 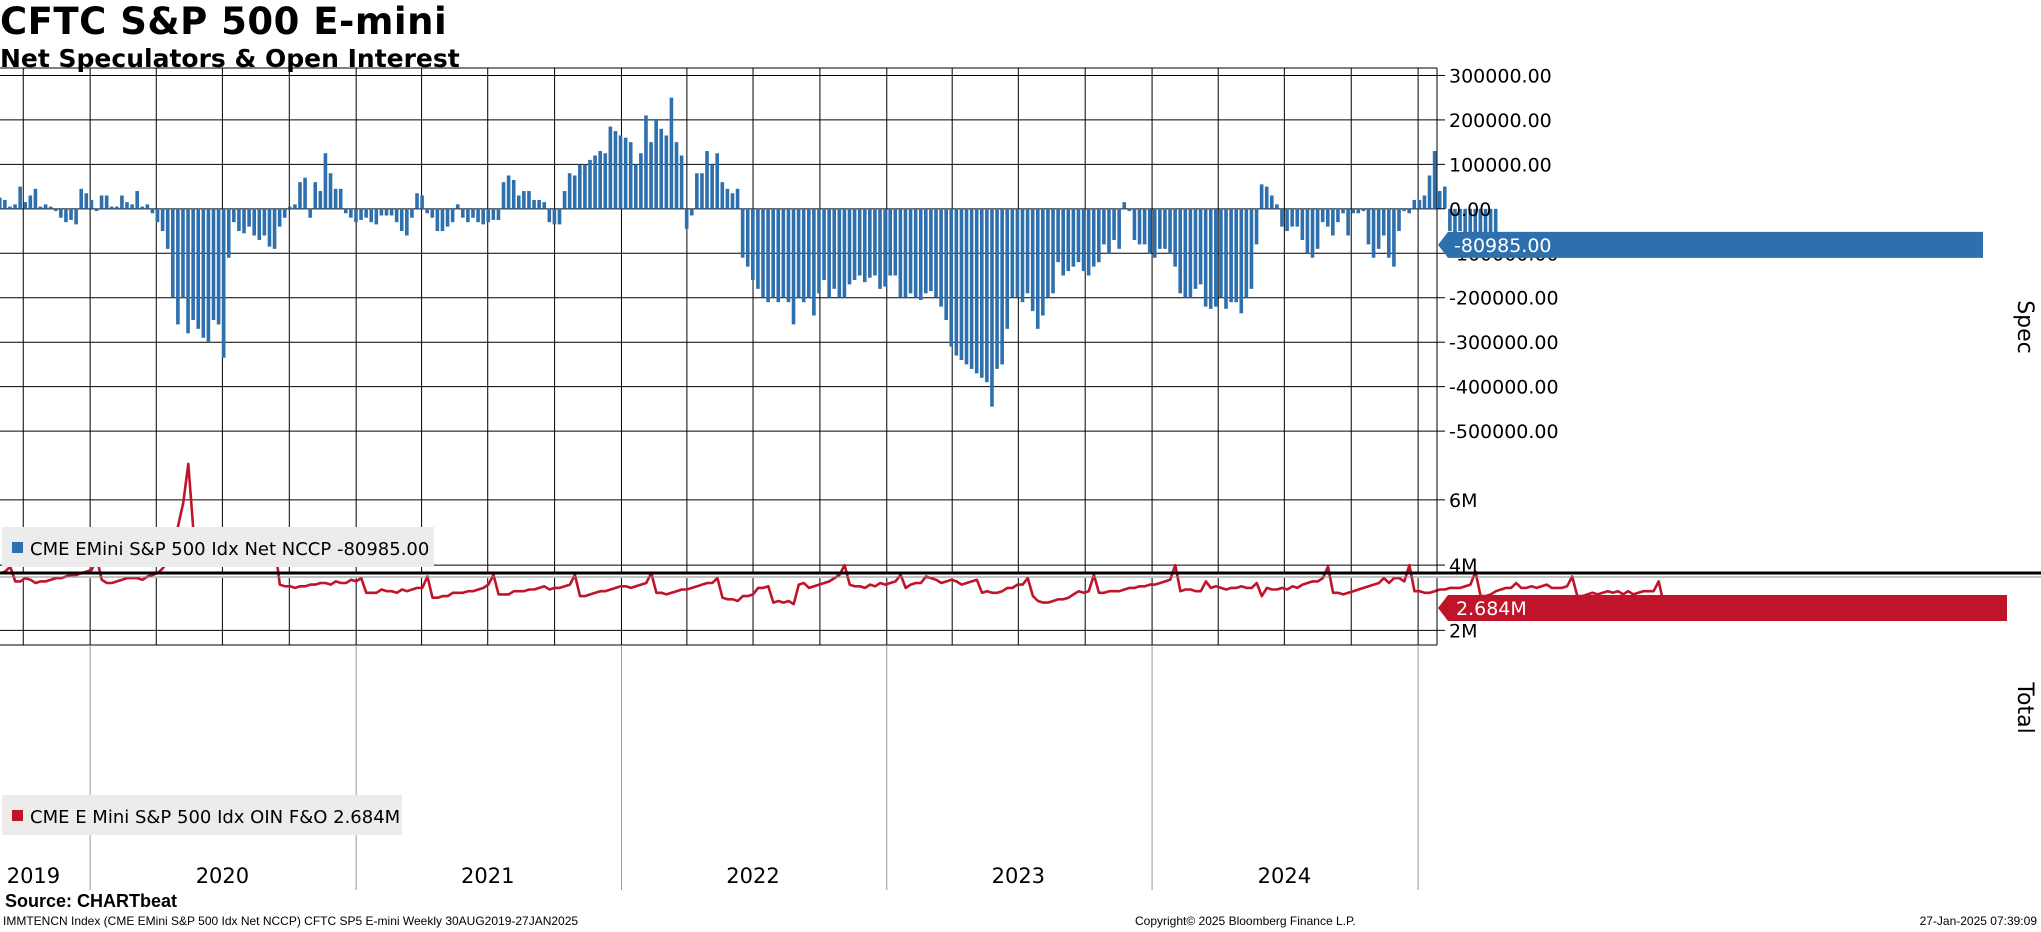 I want to click on bottom-last-value-badge: 2.684M, so click(x=1722, y=608).